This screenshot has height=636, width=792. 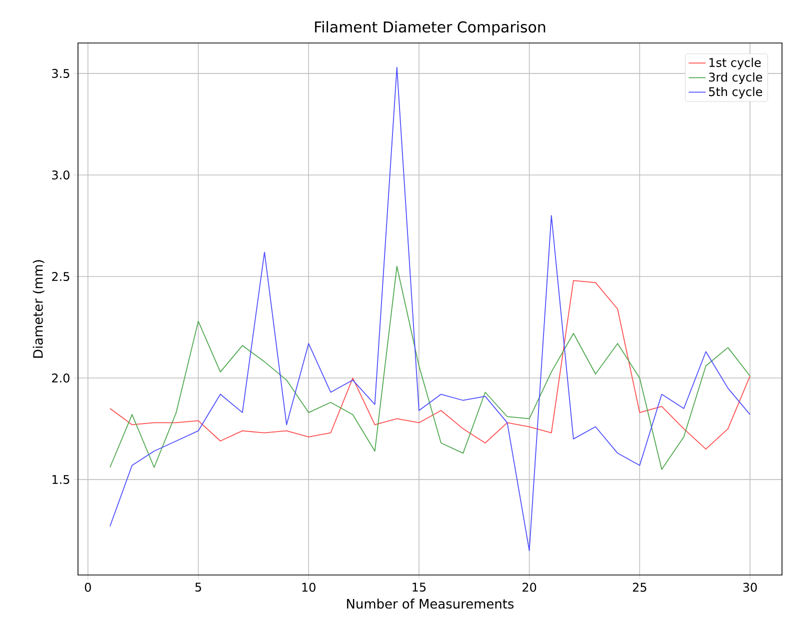 What do you see at coordinates (639, 587) in the screenshot?
I see `x-tick-label: 25` at bounding box center [639, 587].